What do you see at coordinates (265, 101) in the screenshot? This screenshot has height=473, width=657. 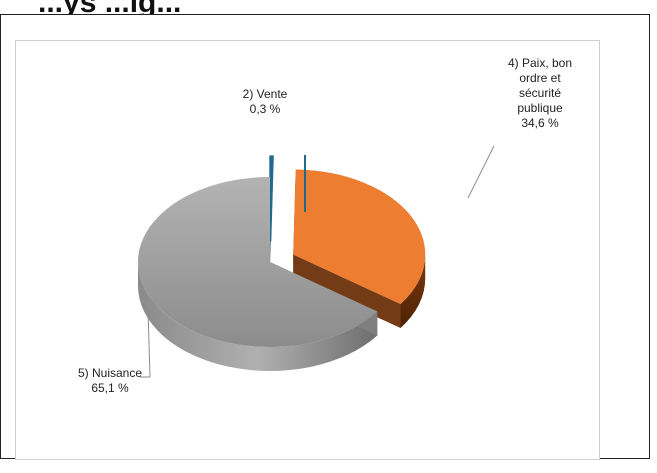 I see `data-label-2-vente: 2) Vente 0,3 %` at bounding box center [265, 101].